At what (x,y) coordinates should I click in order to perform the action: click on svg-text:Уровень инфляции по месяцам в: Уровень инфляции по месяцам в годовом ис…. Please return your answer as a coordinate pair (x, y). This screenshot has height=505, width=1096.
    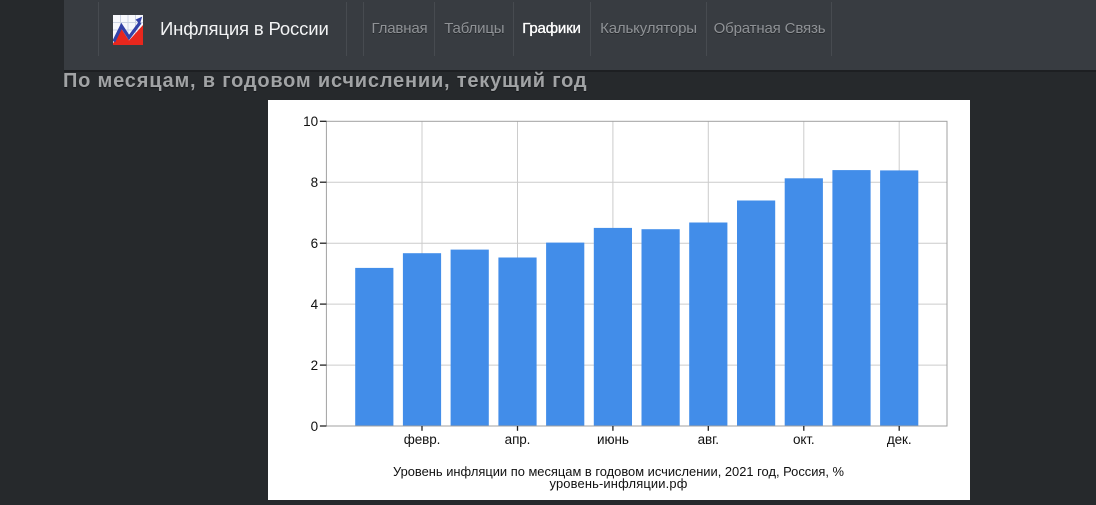
    Looking at the image, I should click on (618, 471).